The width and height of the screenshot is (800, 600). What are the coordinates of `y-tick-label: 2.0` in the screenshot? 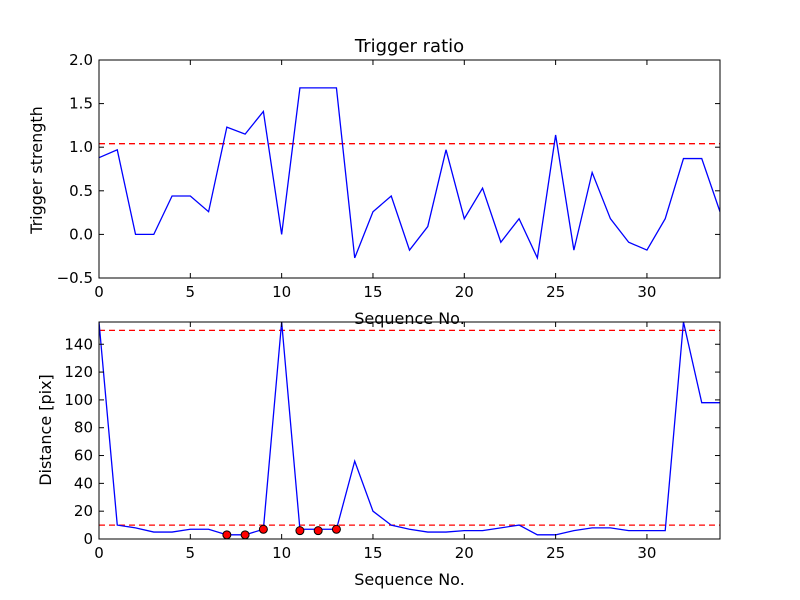 It's located at (81, 60).